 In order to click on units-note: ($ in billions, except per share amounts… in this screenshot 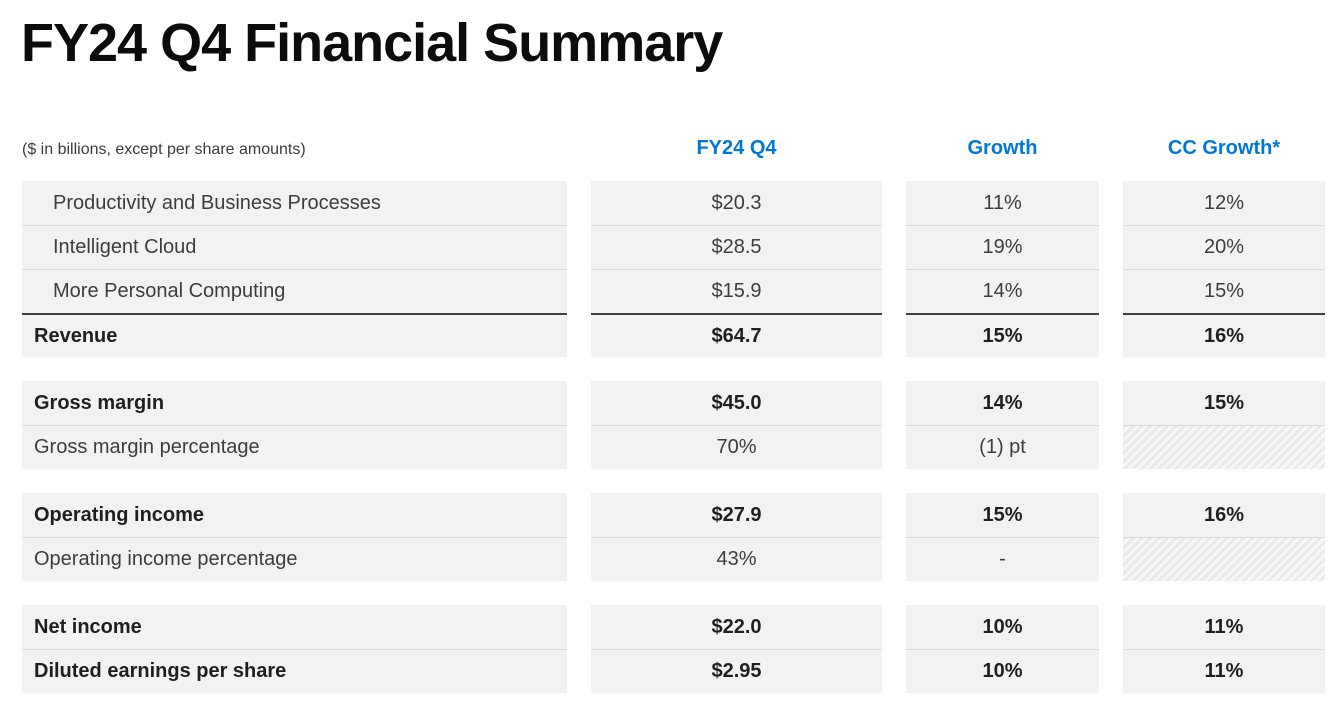, I will do `click(164, 149)`.